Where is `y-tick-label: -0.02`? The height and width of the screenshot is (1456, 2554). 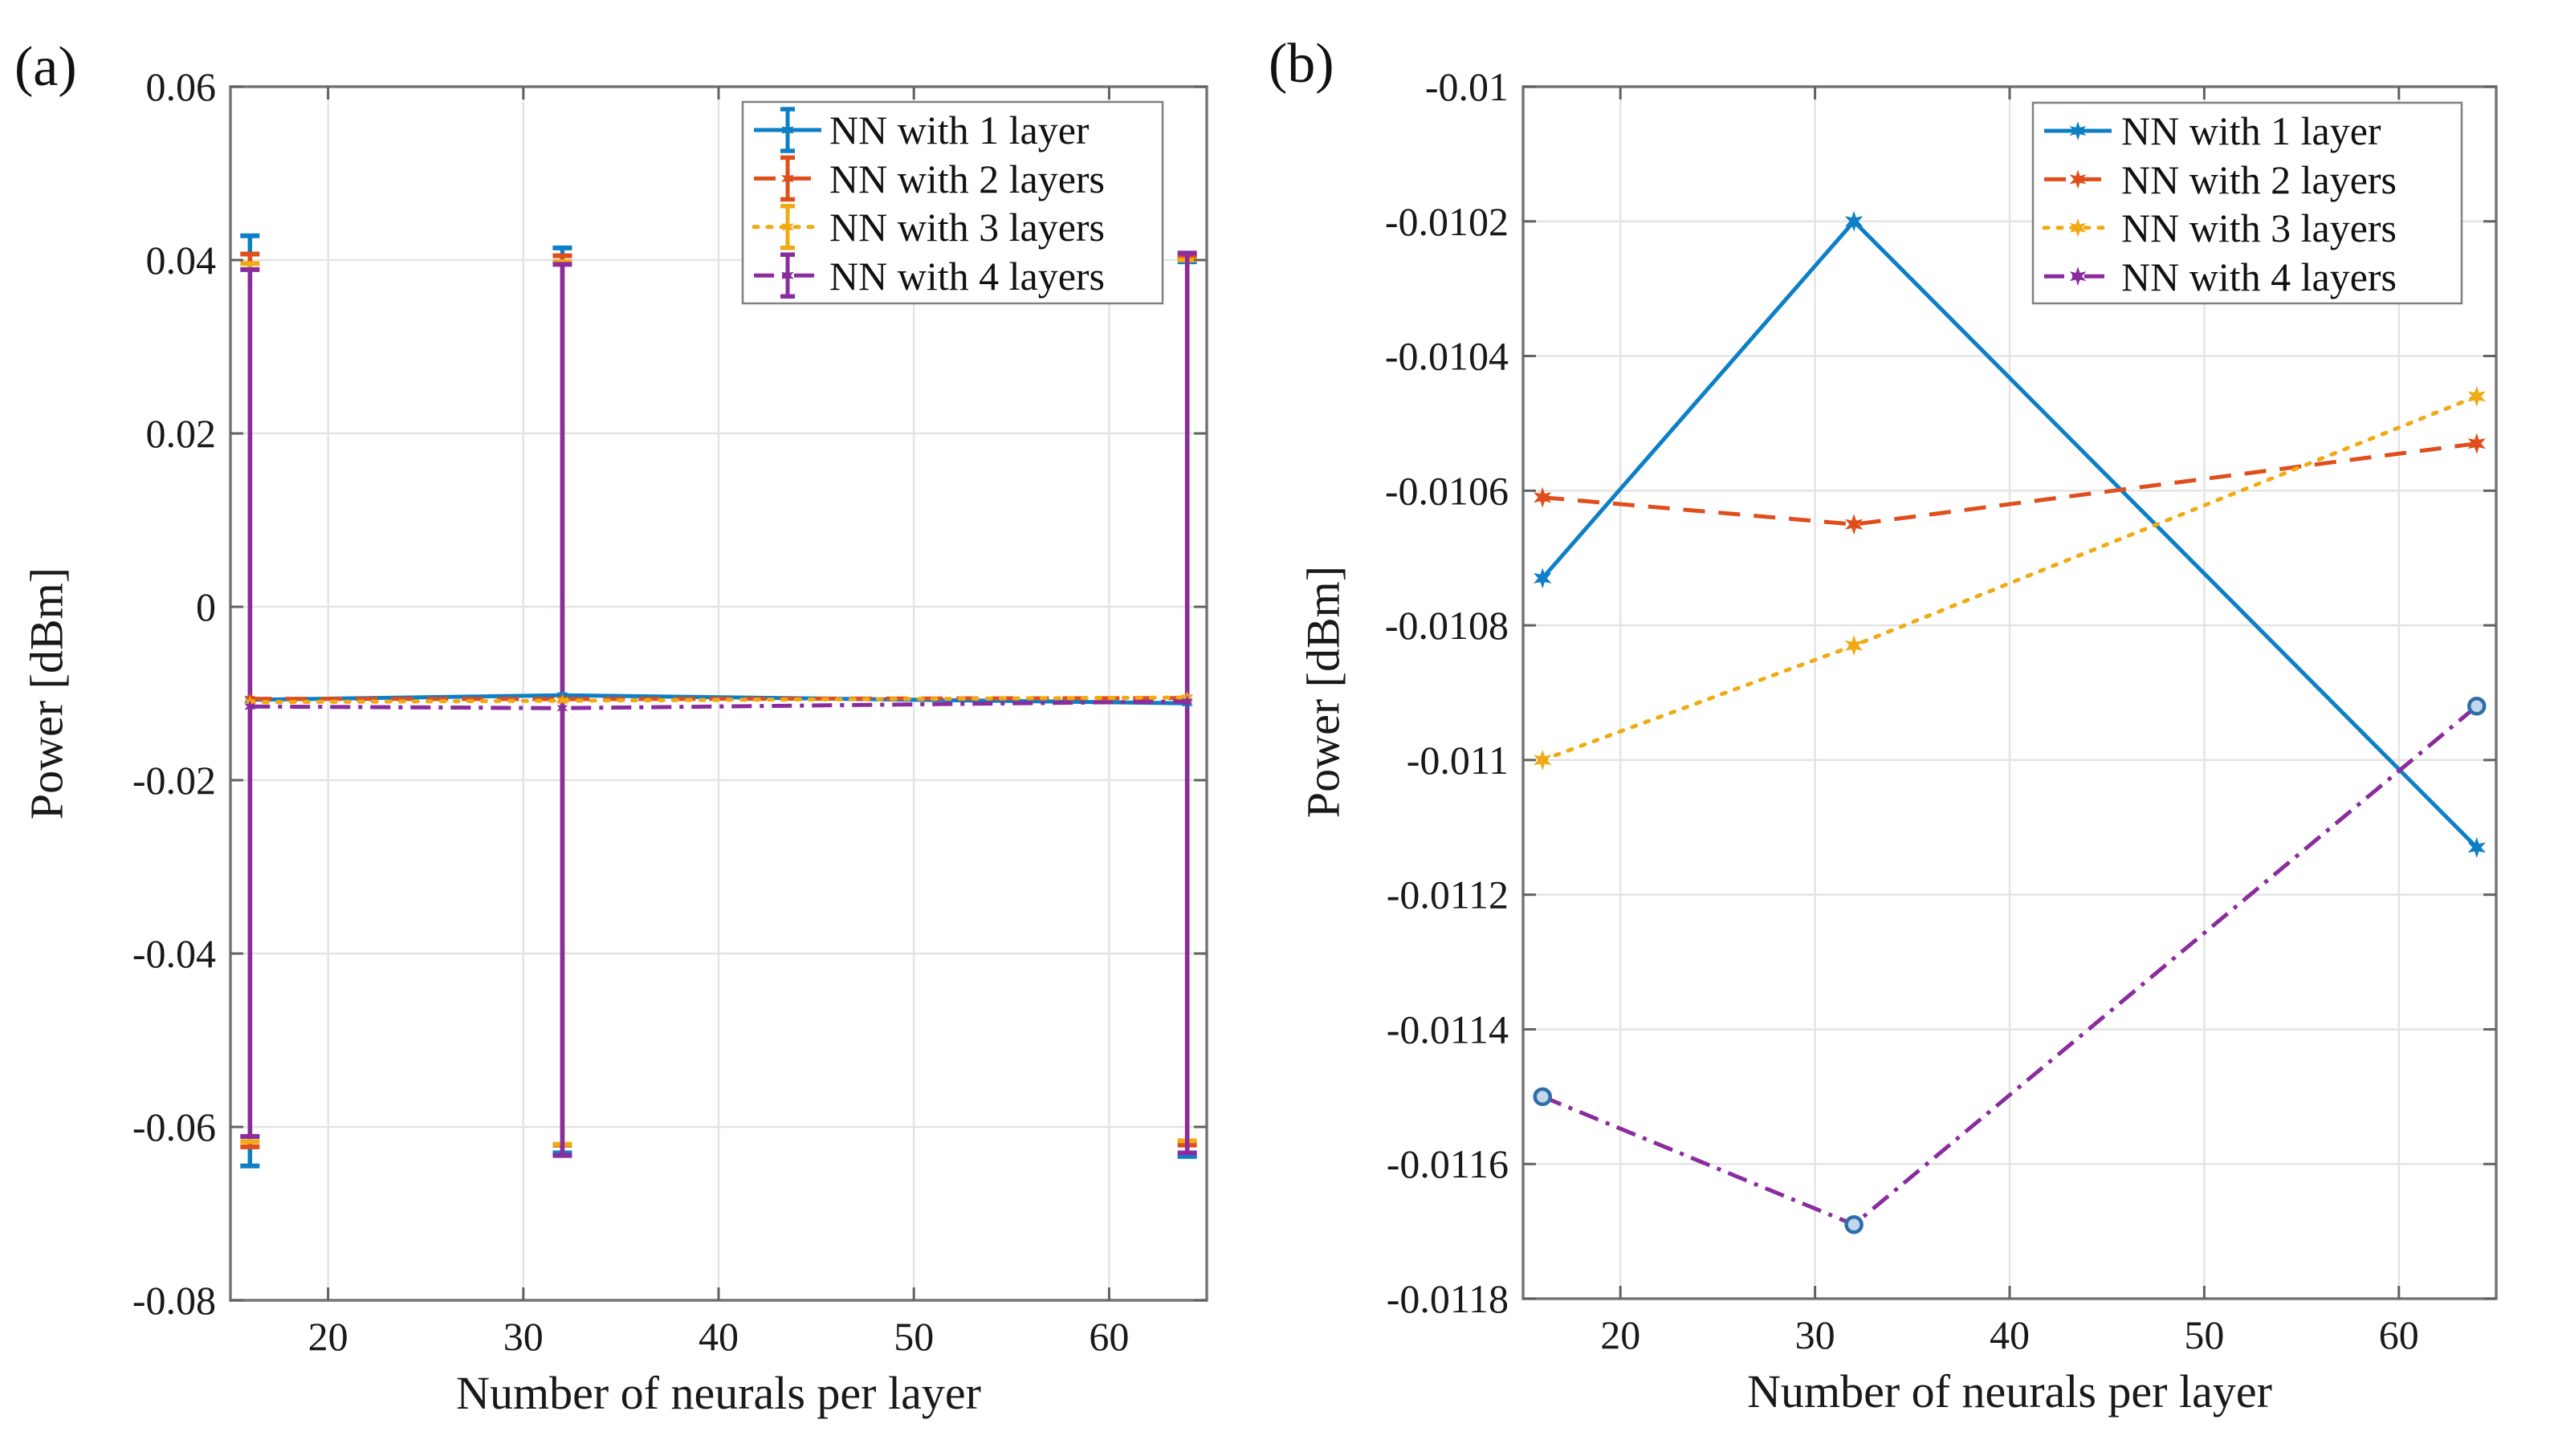
y-tick-label: -0.02 is located at coordinates (174, 780).